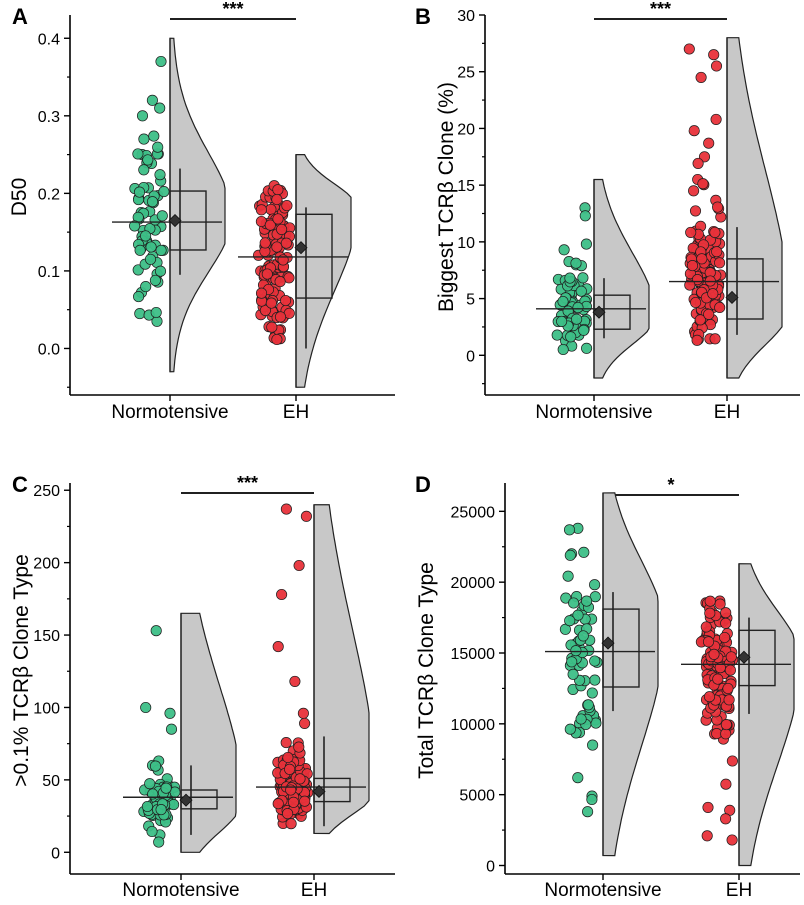 This screenshot has width=804, height=905. What do you see at coordinates (470, 300) in the screenshot?
I see `y-tick-label: 5` at bounding box center [470, 300].